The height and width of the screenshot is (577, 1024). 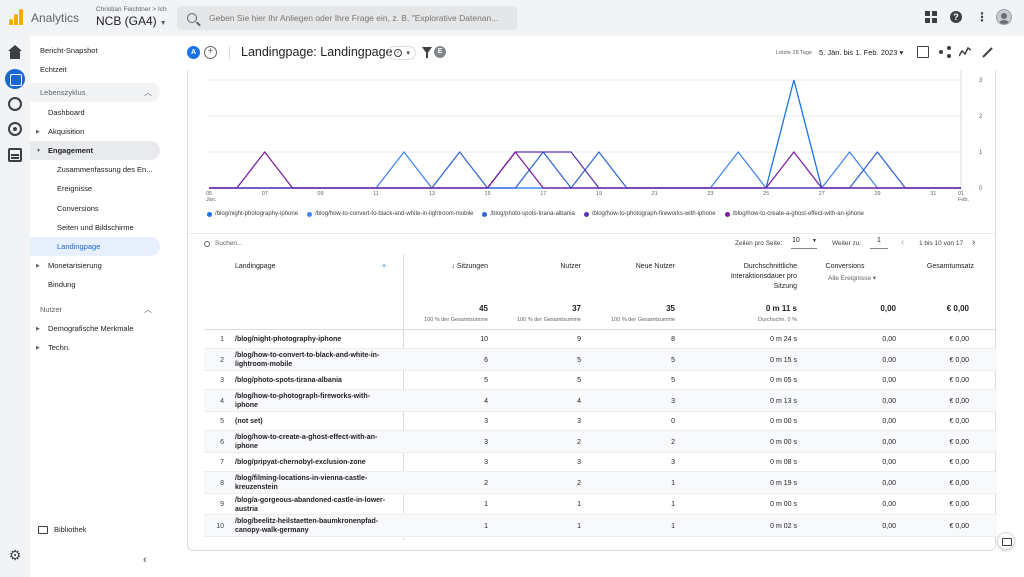 What do you see at coordinates (75, 188) in the screenshot?
I see `nav-ereignisse: Ereignisse` at bounding box center [75, 188].